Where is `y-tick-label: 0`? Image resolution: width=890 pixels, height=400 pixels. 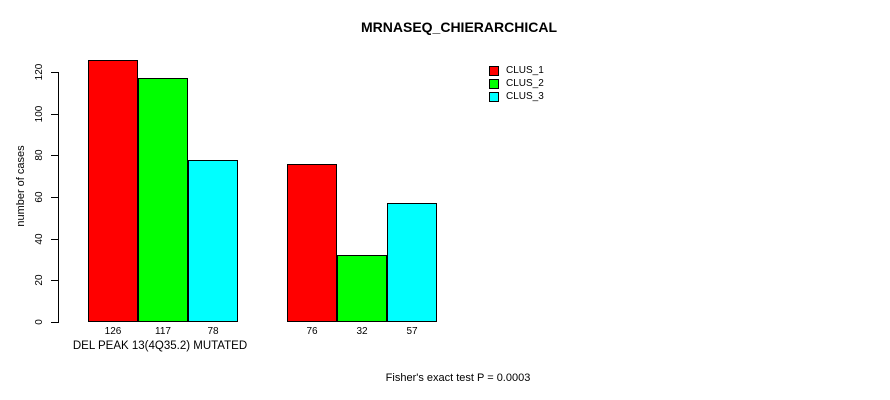 y-tick-label: 0 is located at coordinates (39, 322).